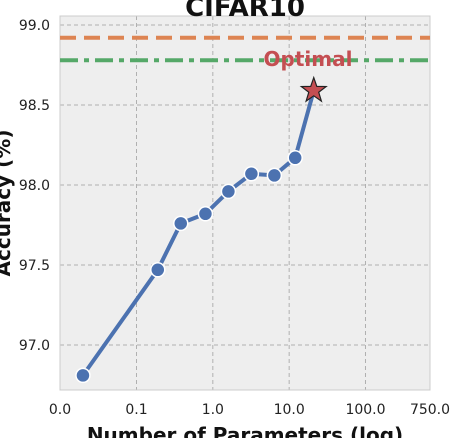 This screenshot has width=460, height=438. What do you see at coordinates (136, 410) in the screenshot?
I see `x-tick-label: 0.1` at bounding box center [136, 410].